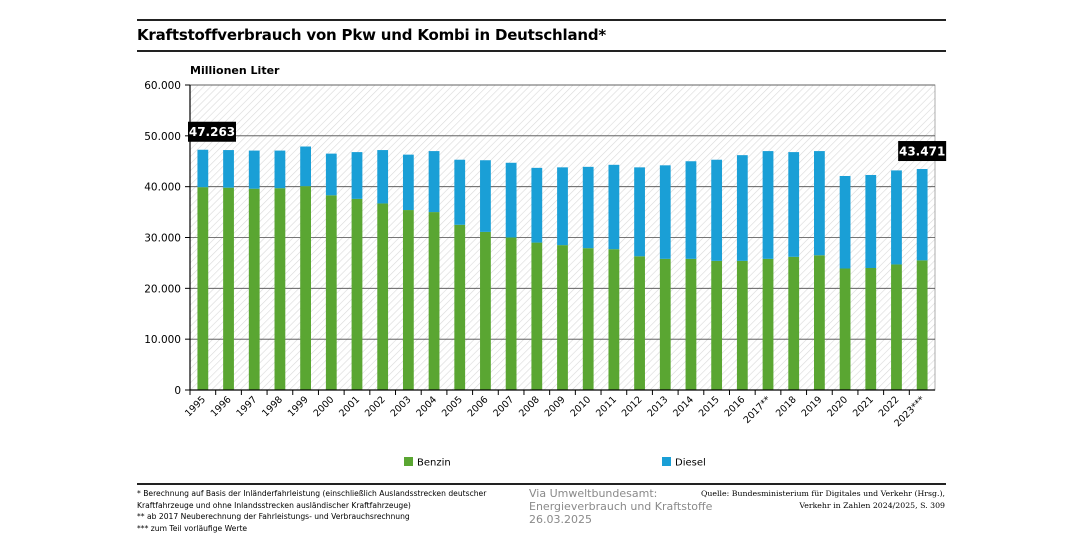 The width and height of the screenshot is (1080, 542). I want to click on legend-item-diesel: Diesel, so click(684, 463).